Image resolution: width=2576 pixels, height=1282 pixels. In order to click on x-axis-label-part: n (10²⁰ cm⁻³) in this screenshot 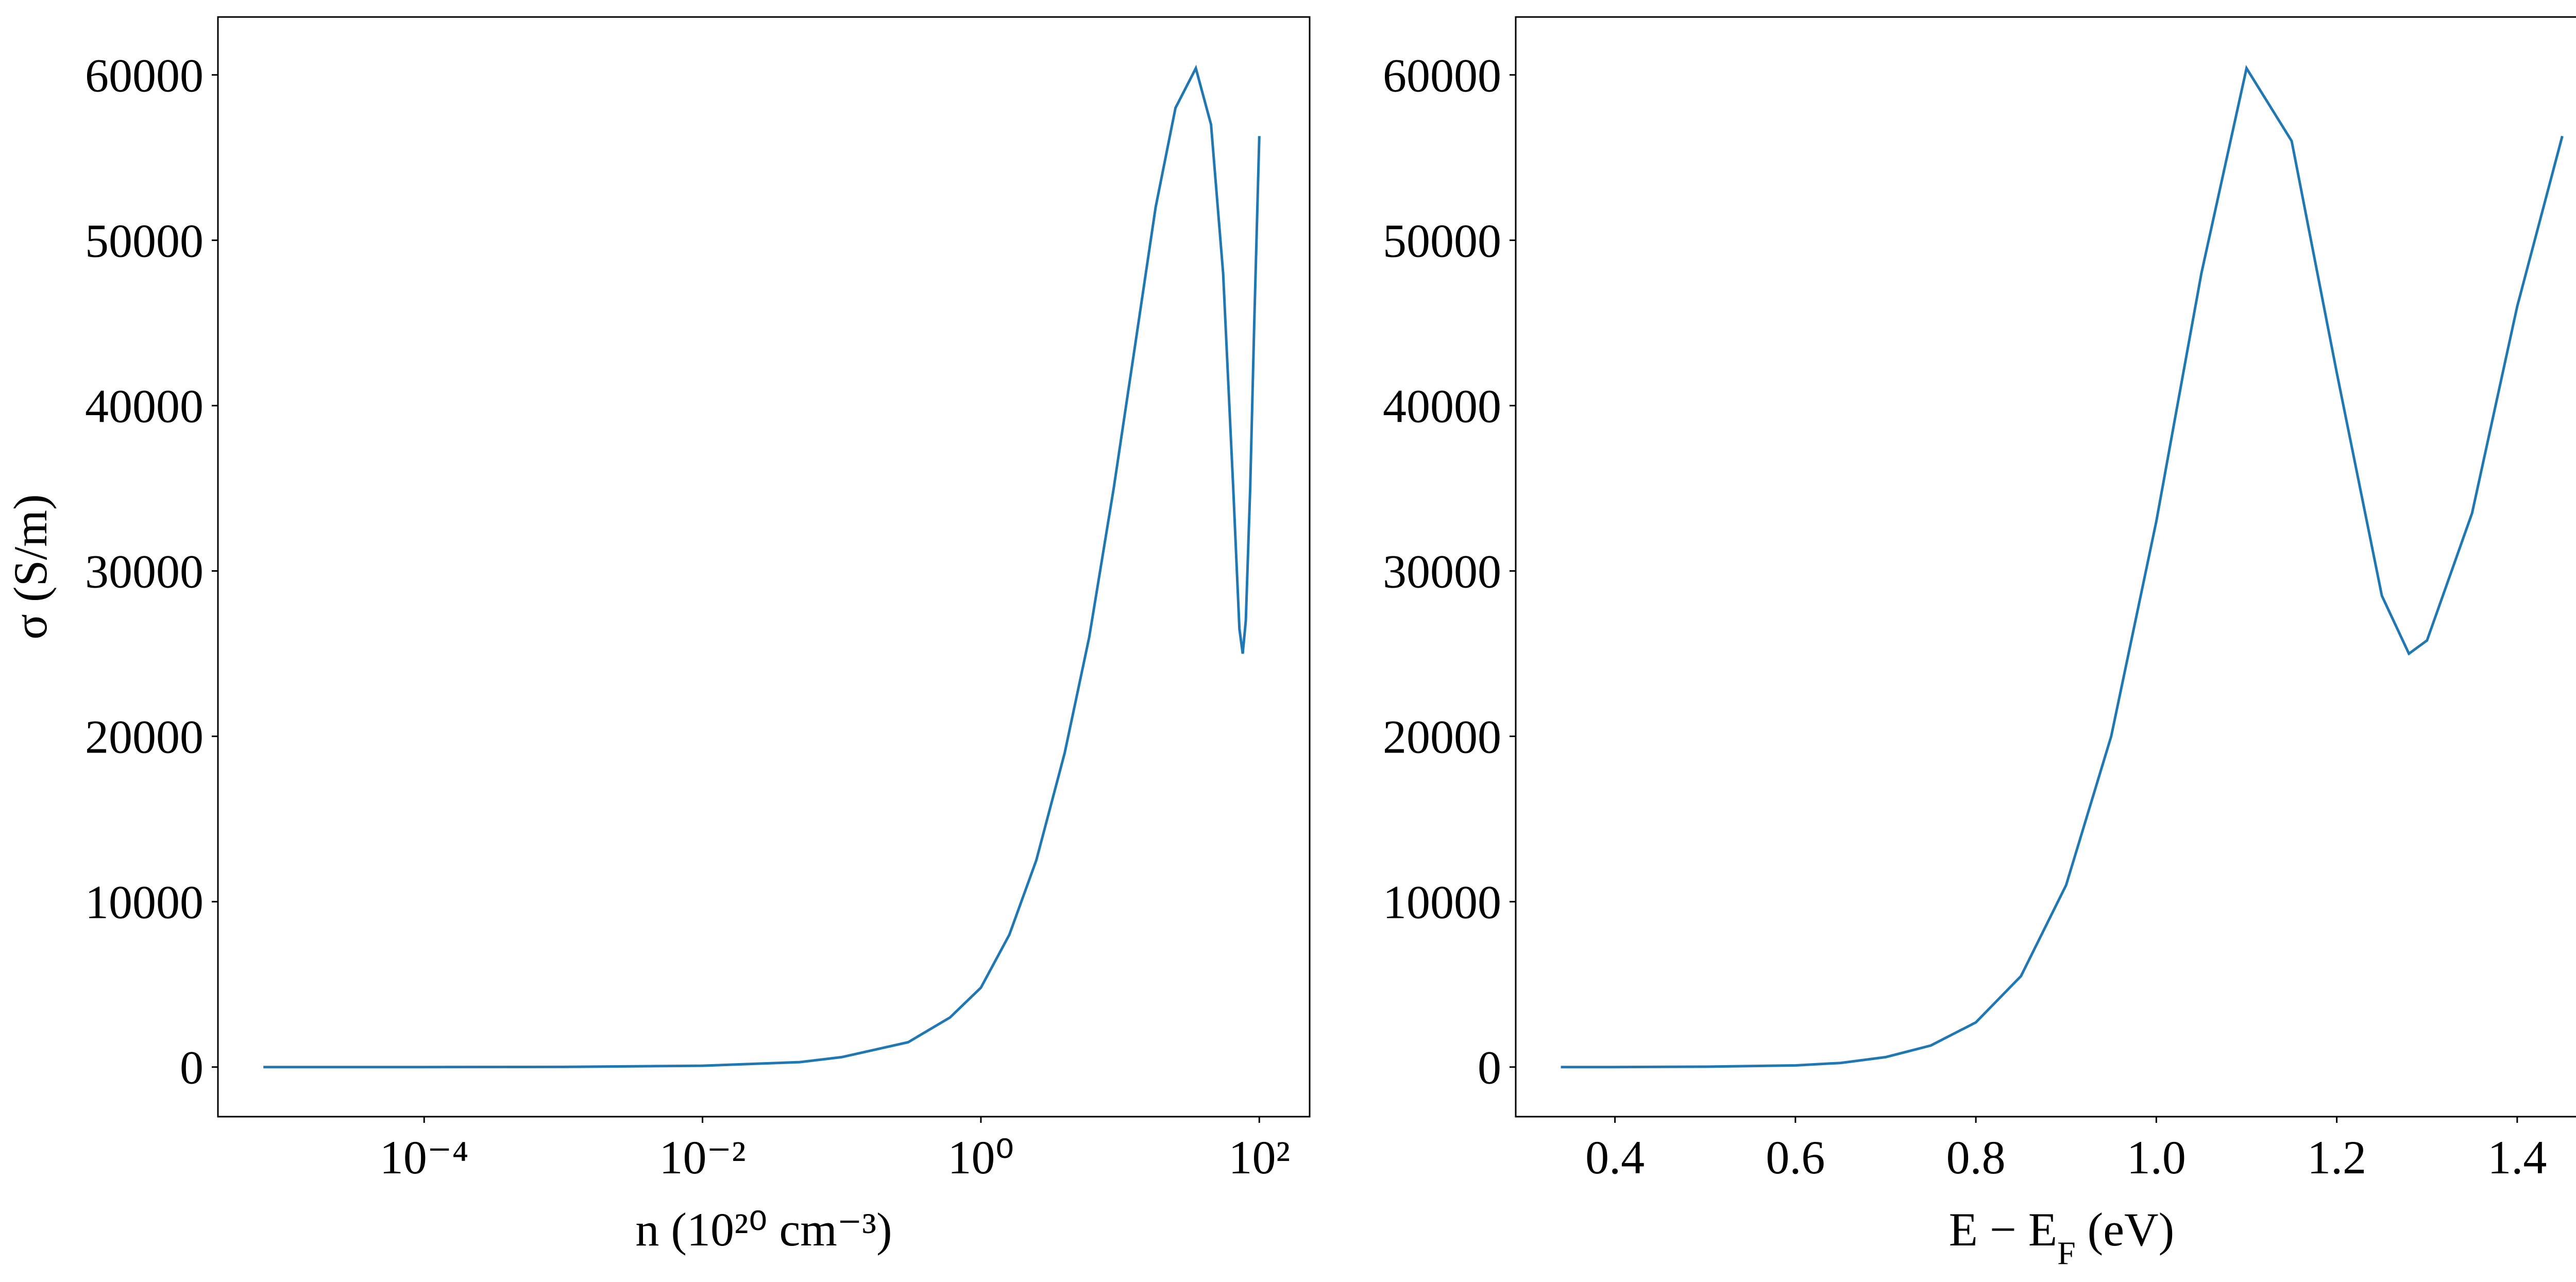, I will do `click(763, 1229)`.